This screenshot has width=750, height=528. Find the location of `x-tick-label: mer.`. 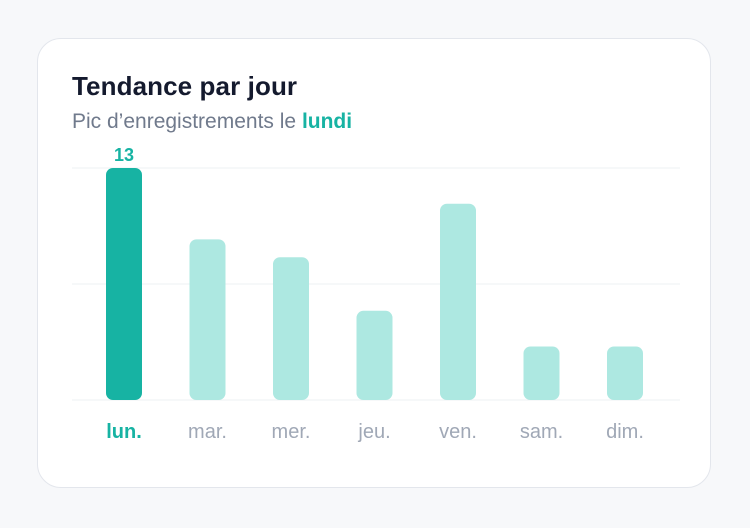

x-tick-label: mer. is located at coordinates (291, 432).